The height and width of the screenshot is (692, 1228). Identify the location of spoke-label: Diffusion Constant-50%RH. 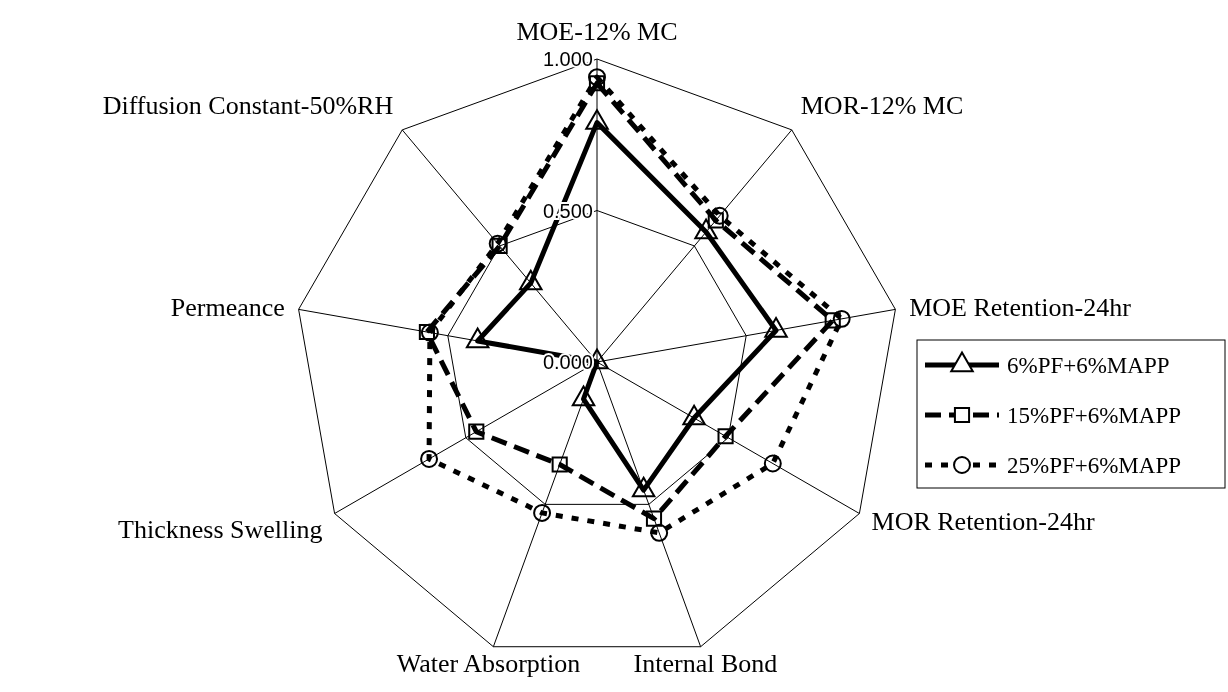
(248, 105).